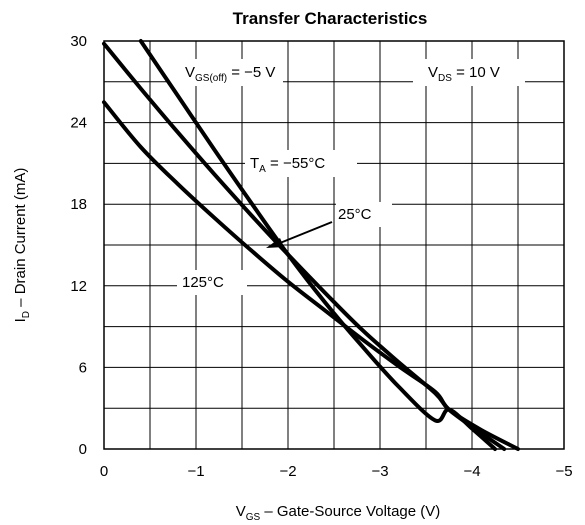 The height and width of the screenshot is (525, 585). Describe the element at coordinates (230, 74) in the screenshot. I see `vgs-off-annotation: VGS(off) = −5 V` at that location.